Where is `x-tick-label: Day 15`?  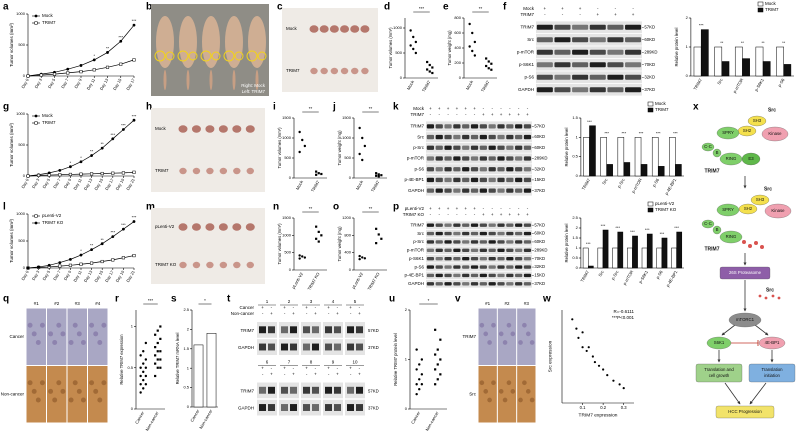
x-tick-label: Day 15 is located at coordinates (98, 184).